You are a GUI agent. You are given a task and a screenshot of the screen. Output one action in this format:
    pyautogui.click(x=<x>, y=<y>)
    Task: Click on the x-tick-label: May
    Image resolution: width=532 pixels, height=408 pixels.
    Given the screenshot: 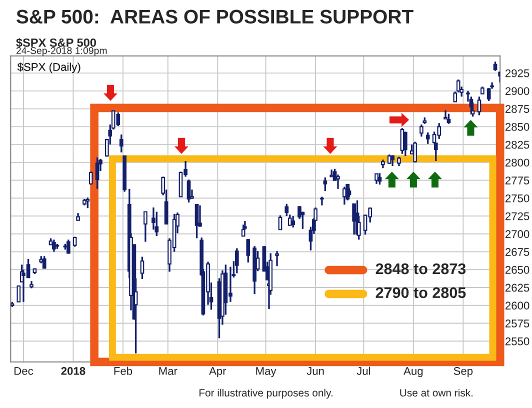 What is the action you would take?
    pyautogui.click(x=266, y=372)
    